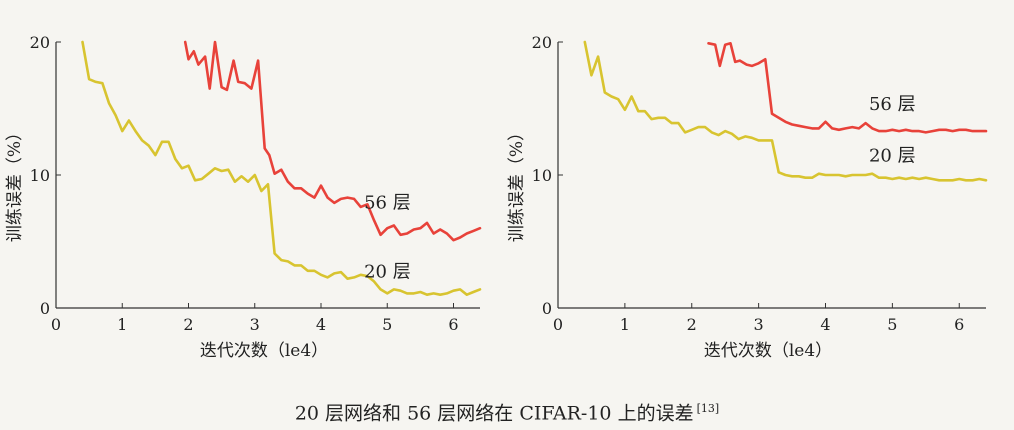 The width and height of the screenshot is (1014, 430). Describe the element at coordinates (494, 413) in the screenshot. I see `caption-text: 20 层网络和 56 层网络在 CIFAR-10 上的误差` at that location.